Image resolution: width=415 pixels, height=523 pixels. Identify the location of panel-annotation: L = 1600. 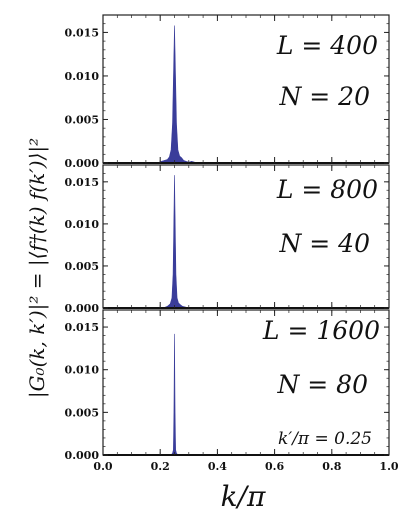
(321, 330).